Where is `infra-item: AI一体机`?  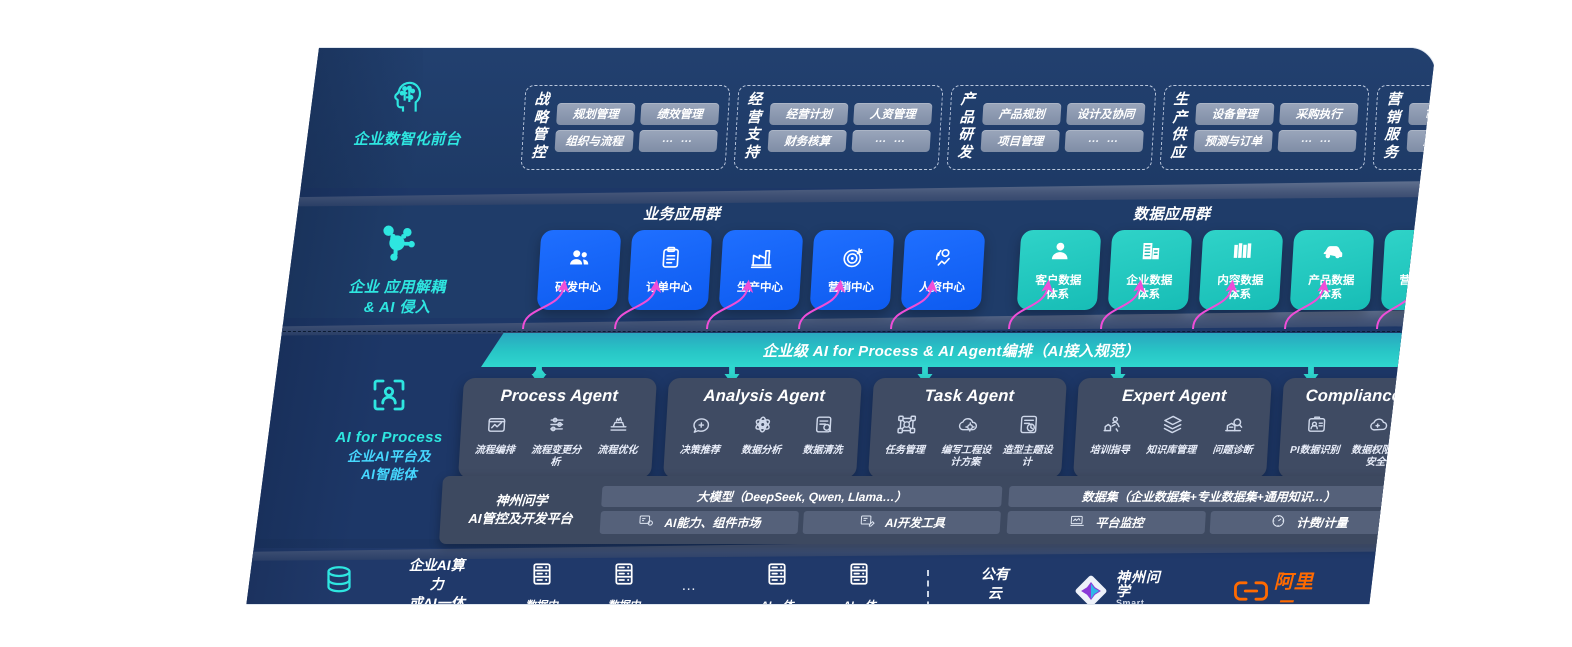 infra-item: AI一体机 is located at coordinates (777, 582).